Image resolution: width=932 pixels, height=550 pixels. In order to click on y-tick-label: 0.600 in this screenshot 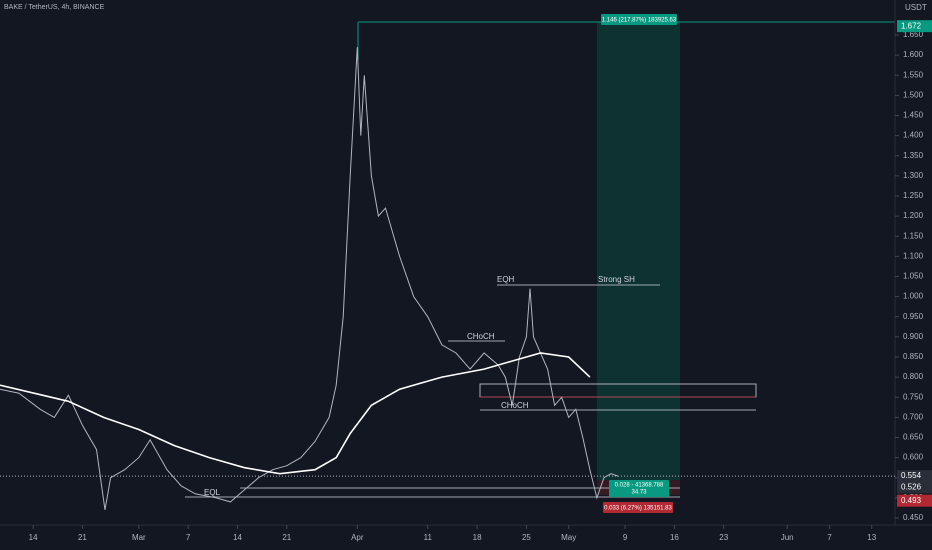, I will do `click(913, 457)`.